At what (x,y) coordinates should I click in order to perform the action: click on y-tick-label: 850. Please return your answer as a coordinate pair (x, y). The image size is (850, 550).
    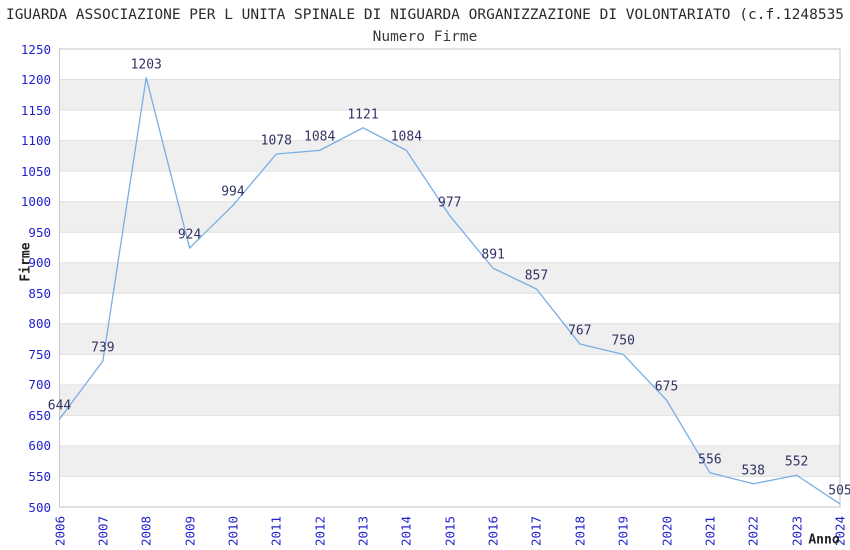
    Looking at the image, I should click on (39, 293).